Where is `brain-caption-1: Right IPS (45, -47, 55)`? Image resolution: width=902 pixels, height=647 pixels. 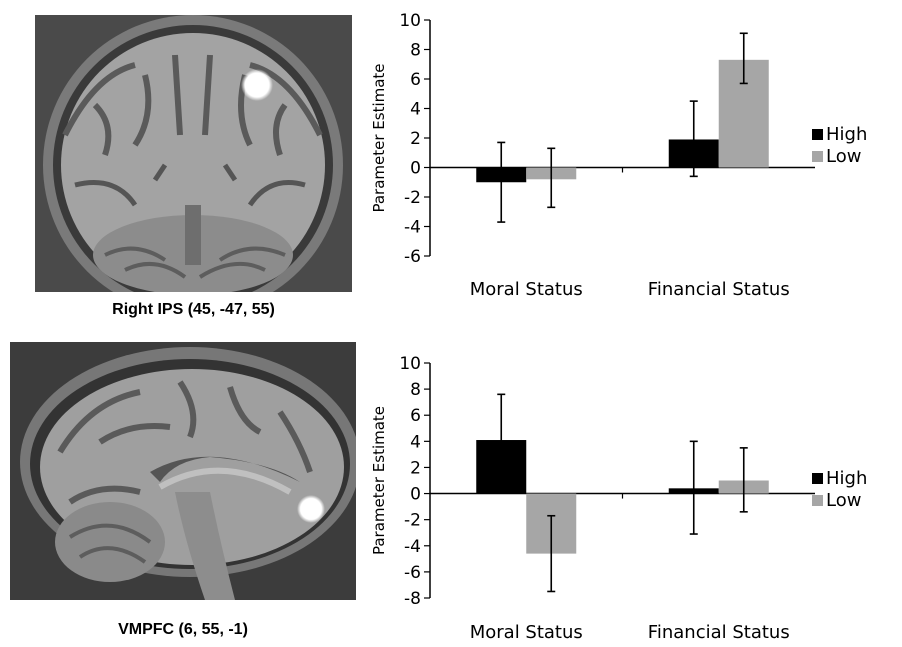 brain-caption-1: Right IPS (45, -47, 55) is located at coordinates (193, 309).